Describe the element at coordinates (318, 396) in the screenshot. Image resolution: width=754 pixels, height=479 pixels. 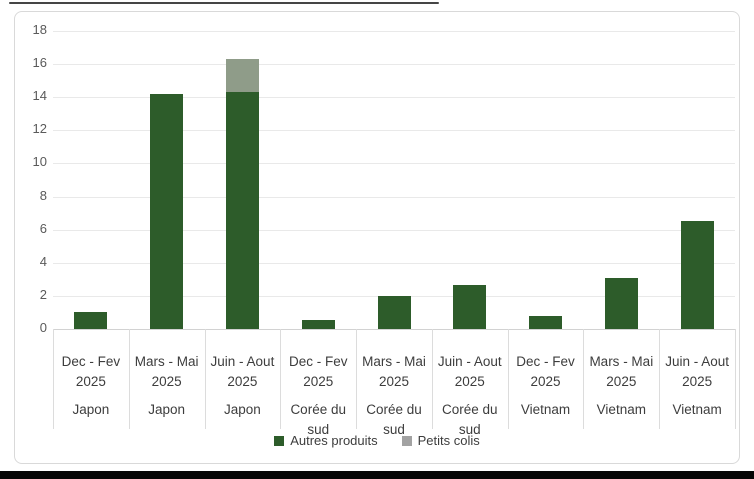
I see `x-axis-category-label: Dec - Fev 2025 Corée du sud` at that location.